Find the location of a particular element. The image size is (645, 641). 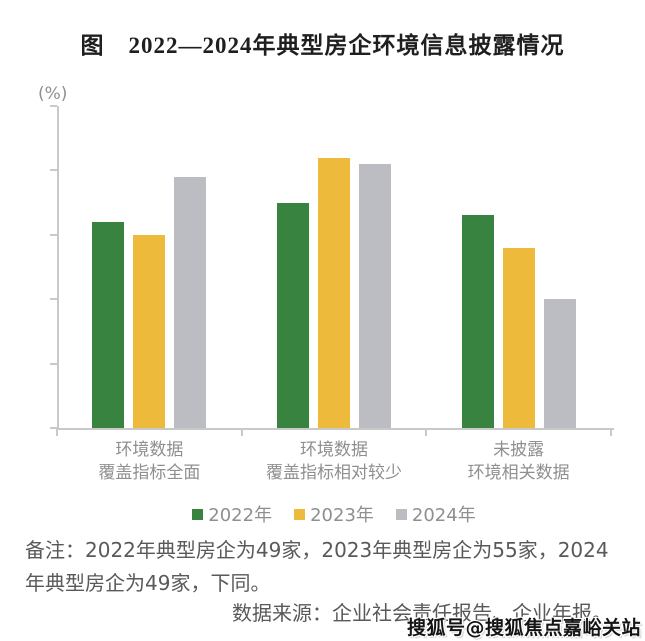

category-label: 未披露 环境相关数据 is located at coordinates (519, 462).